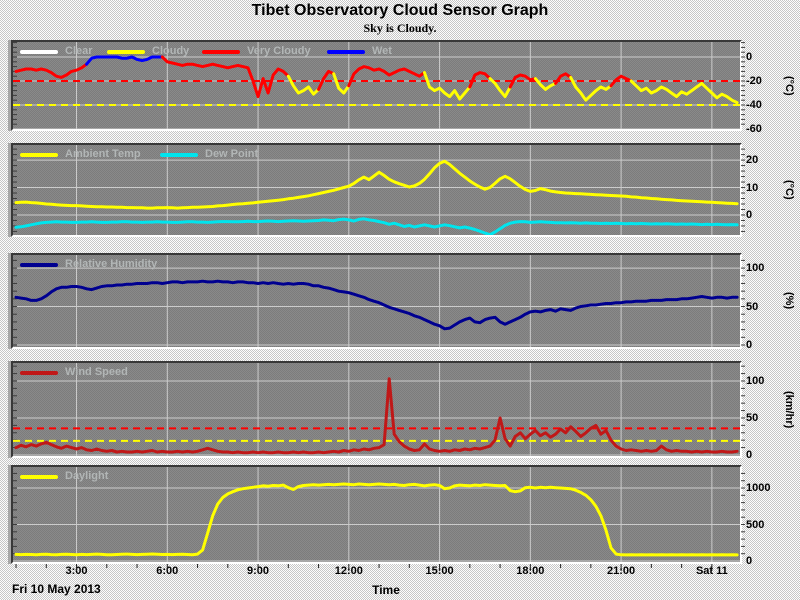  What do you see at coordinates (87, 476) in the screenshot?
I see `legend-label: Daylight` at bounding box center [87, 476].